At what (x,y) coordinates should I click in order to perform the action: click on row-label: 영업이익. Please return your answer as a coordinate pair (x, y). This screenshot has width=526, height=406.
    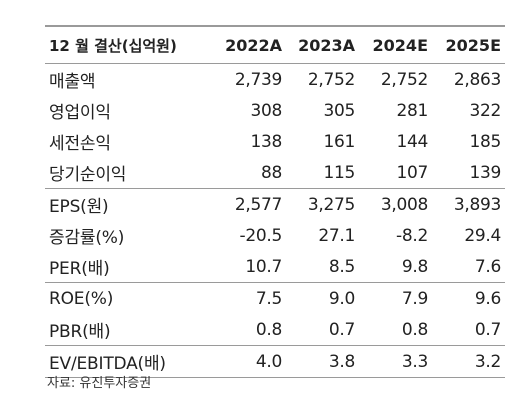
    Looking at the image, I should click on (80, 113).